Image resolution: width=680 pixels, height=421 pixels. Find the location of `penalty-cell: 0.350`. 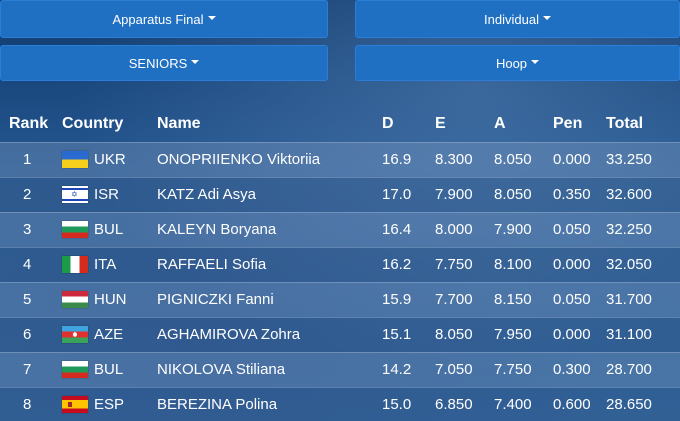

penalty-cell: 0.350 is located at coordinates (572, 194).